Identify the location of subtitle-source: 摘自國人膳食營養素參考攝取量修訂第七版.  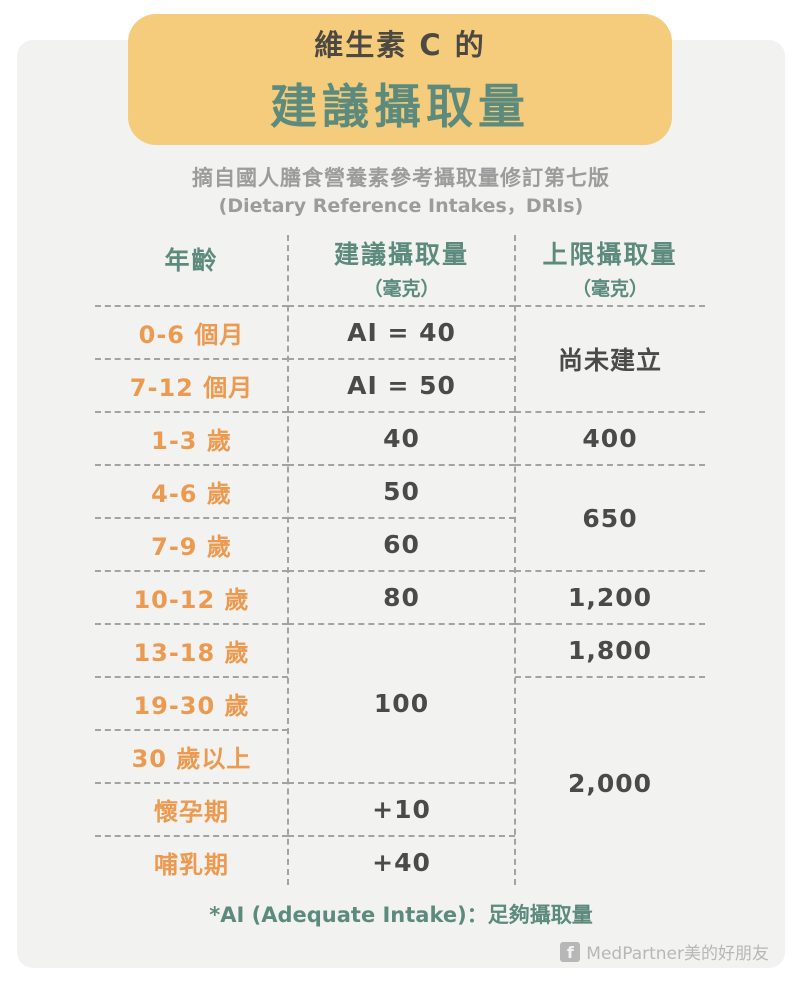
(401, 178).